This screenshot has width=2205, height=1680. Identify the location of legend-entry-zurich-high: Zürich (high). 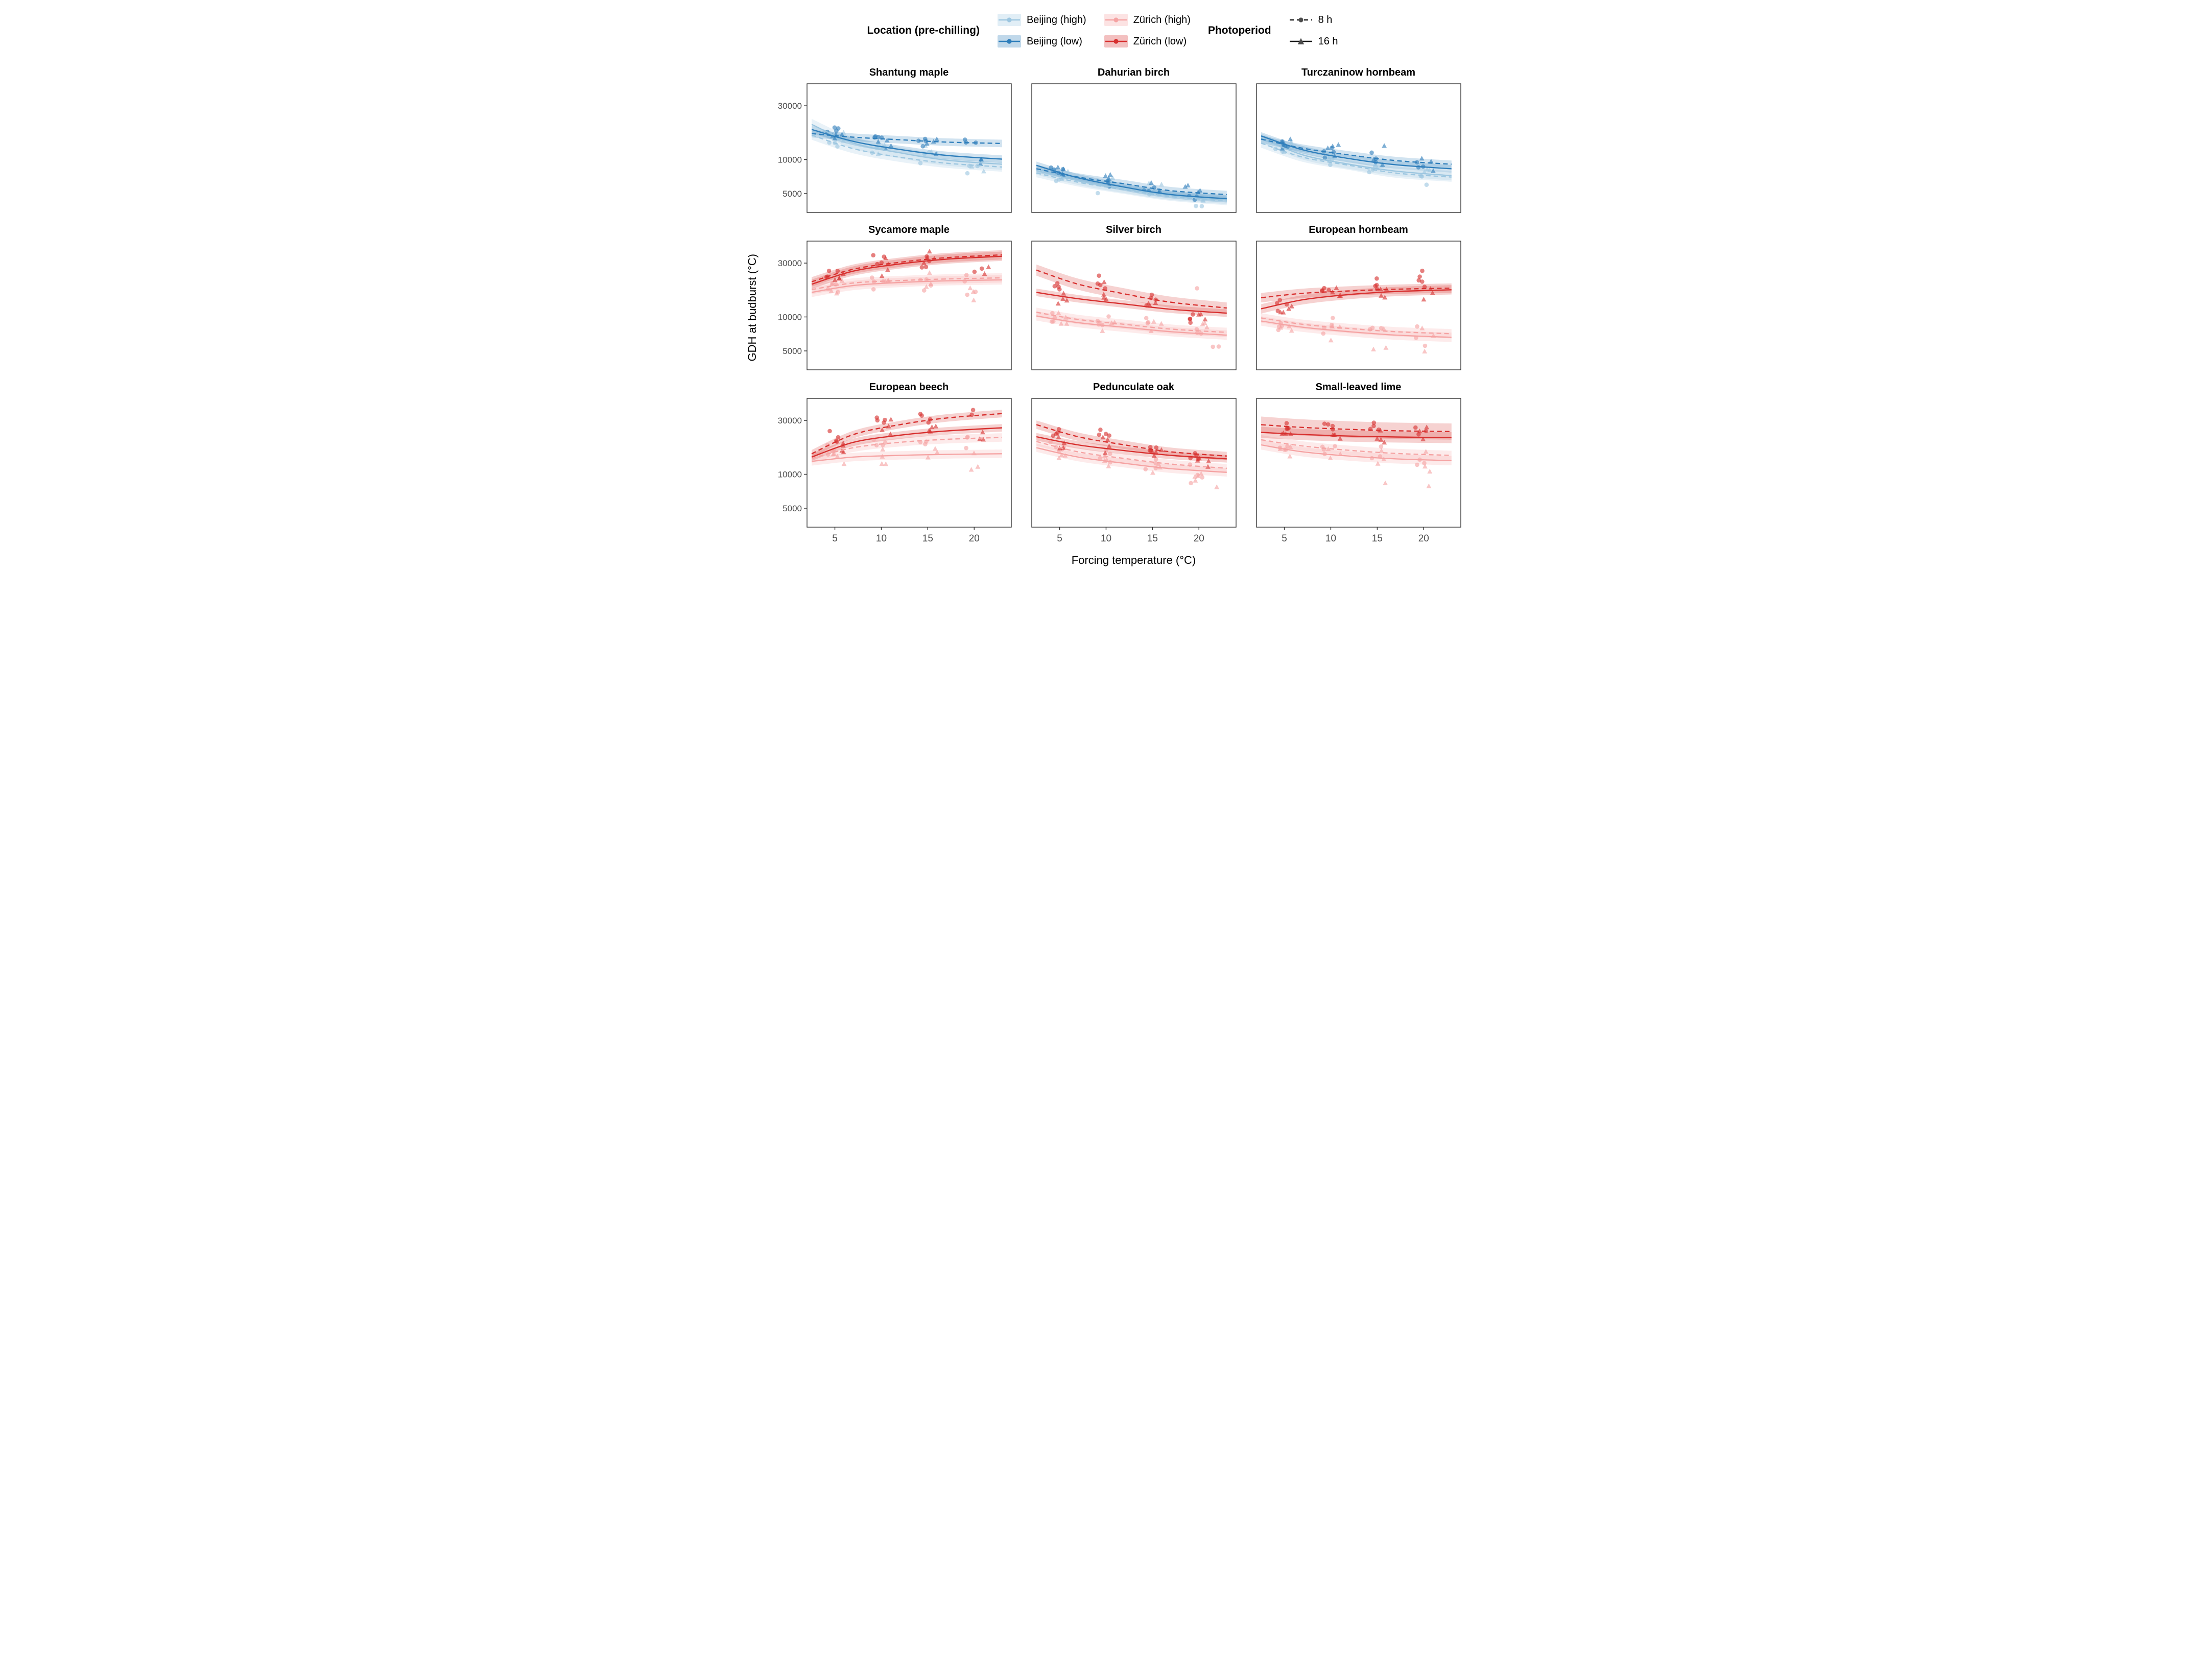
(1147, 20).